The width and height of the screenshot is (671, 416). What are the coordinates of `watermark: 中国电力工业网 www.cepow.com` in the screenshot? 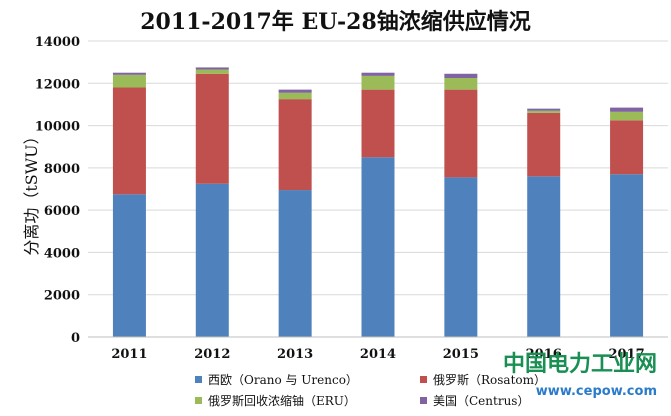 It's located at (580, 372).